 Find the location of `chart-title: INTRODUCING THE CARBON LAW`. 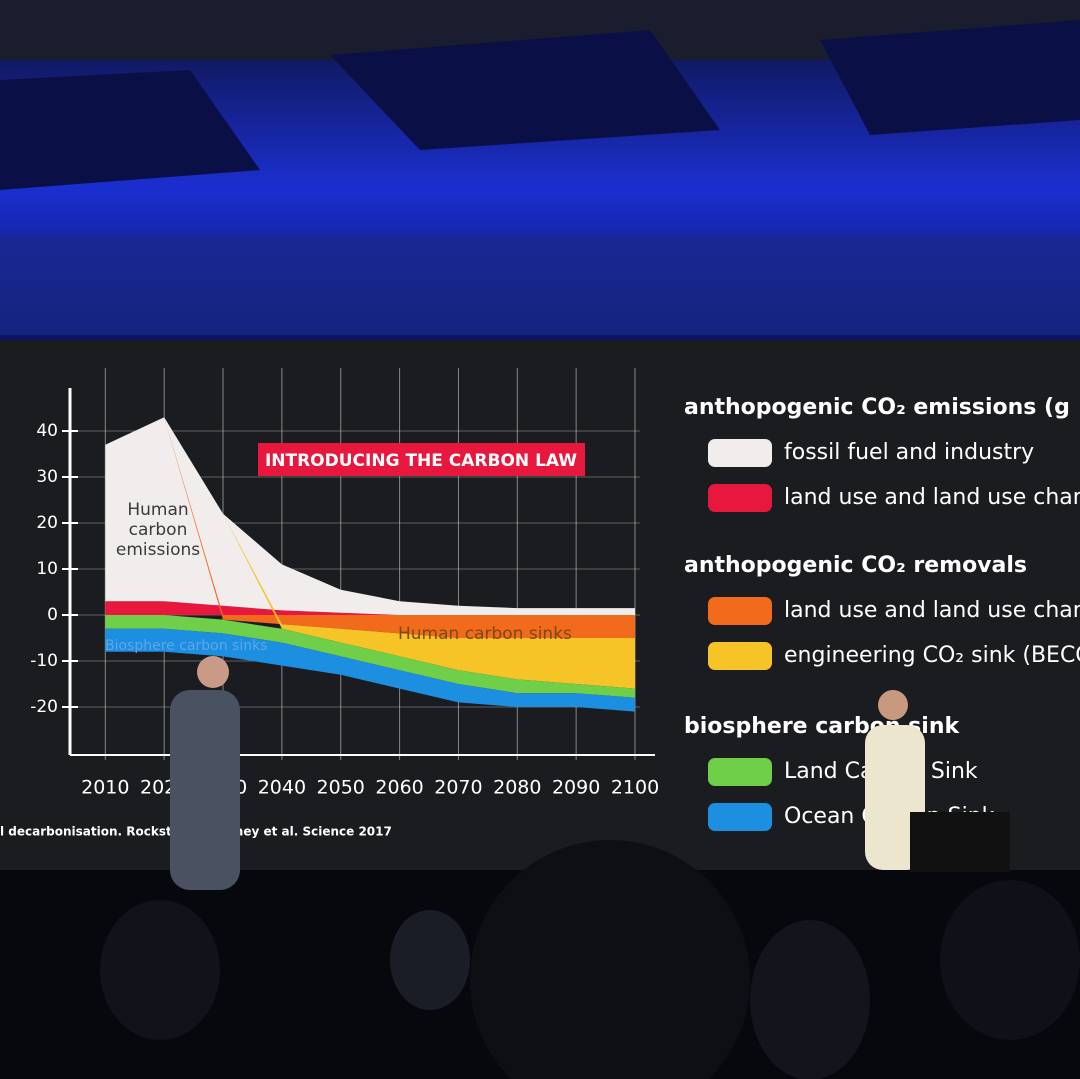

chart-title: INTRODUCING THE CARBON LAW is located at coordinates (421, 461).